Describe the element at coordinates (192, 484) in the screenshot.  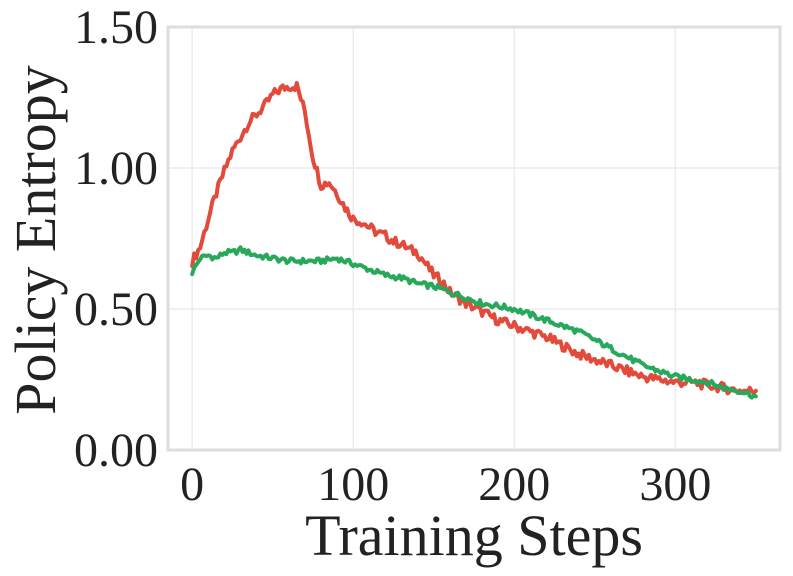
I see `x-tick-label: 0` at that location.